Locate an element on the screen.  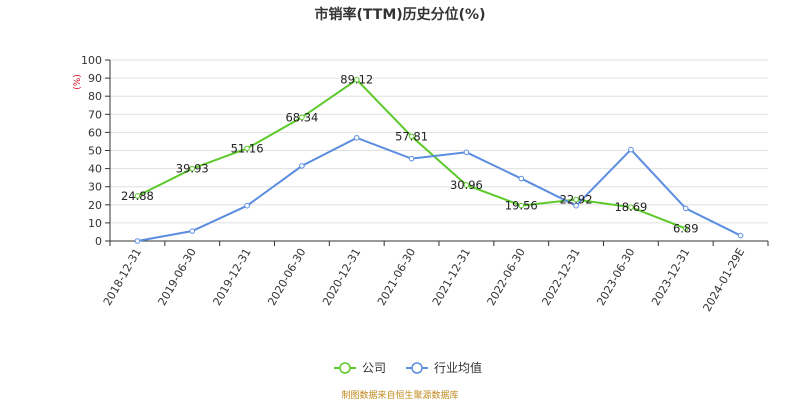
data-label: 30.96 is located at coordinates (466, 185).